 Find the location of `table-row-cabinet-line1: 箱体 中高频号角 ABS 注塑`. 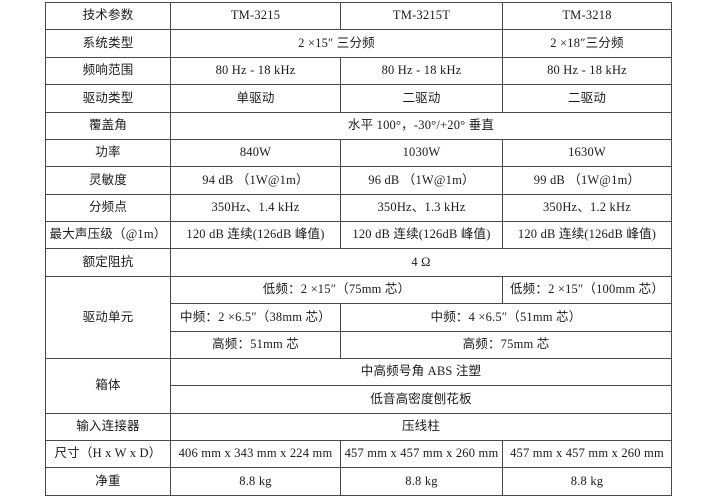

table-row-cabinet-line1: 箱体 中高频号角 ABS 注塑 is located at coordinates (358, 385).